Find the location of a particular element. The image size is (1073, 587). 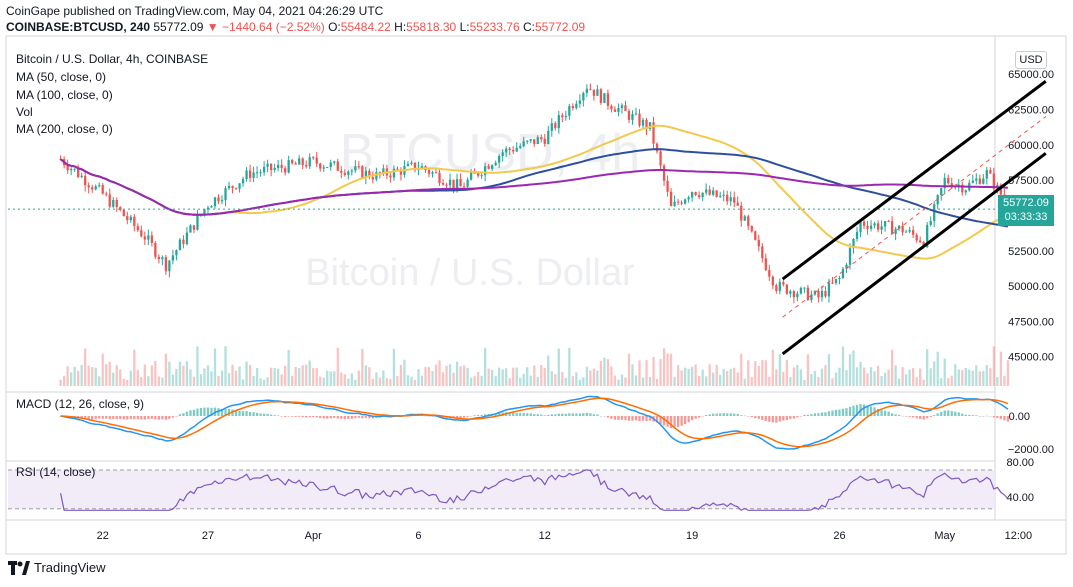

volume-bars is located at coordinates (534, 366).